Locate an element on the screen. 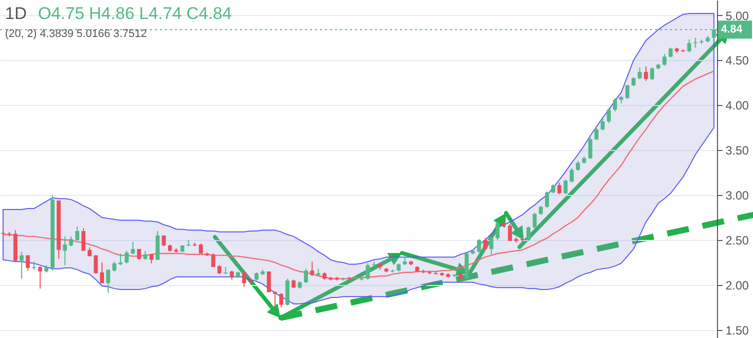 This screenshot has width=753, height=338. y-tick-label: 4.00 is located at coordinates (738, 105).